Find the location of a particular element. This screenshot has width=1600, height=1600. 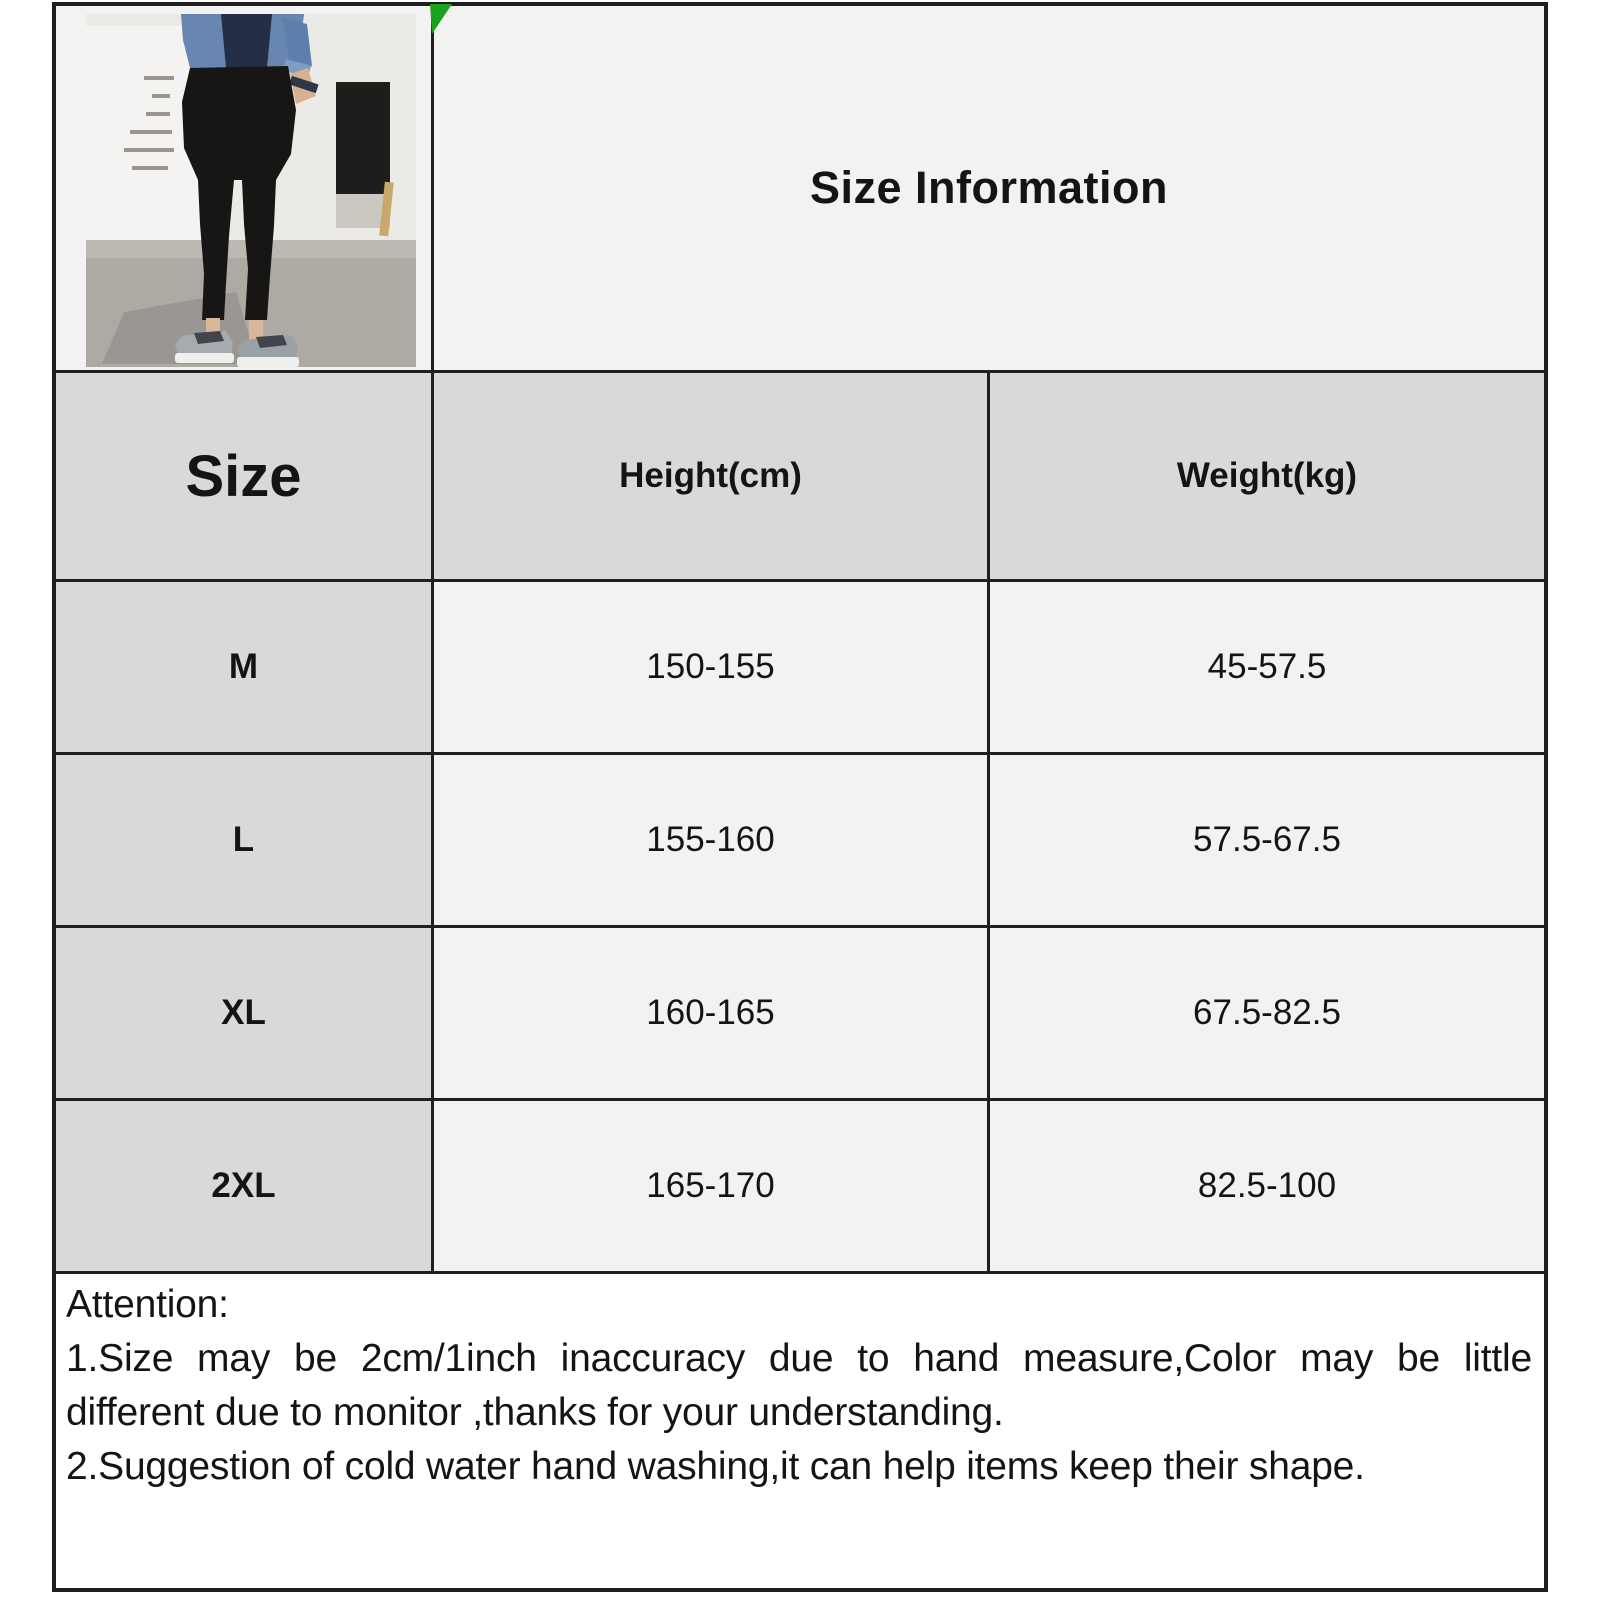

row-l-weight: 57.5-67.5 is located at coordinates (1267, 840).